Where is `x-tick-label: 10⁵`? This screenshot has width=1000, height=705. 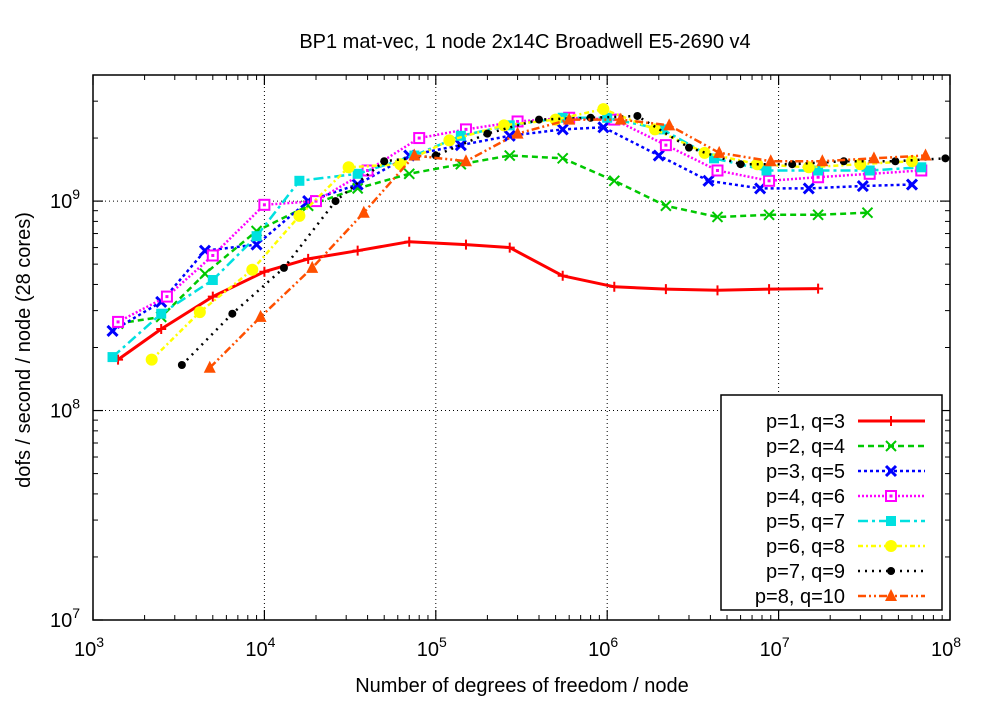
x-tick-label: 10⁵ is located at coordinates (432, 647).